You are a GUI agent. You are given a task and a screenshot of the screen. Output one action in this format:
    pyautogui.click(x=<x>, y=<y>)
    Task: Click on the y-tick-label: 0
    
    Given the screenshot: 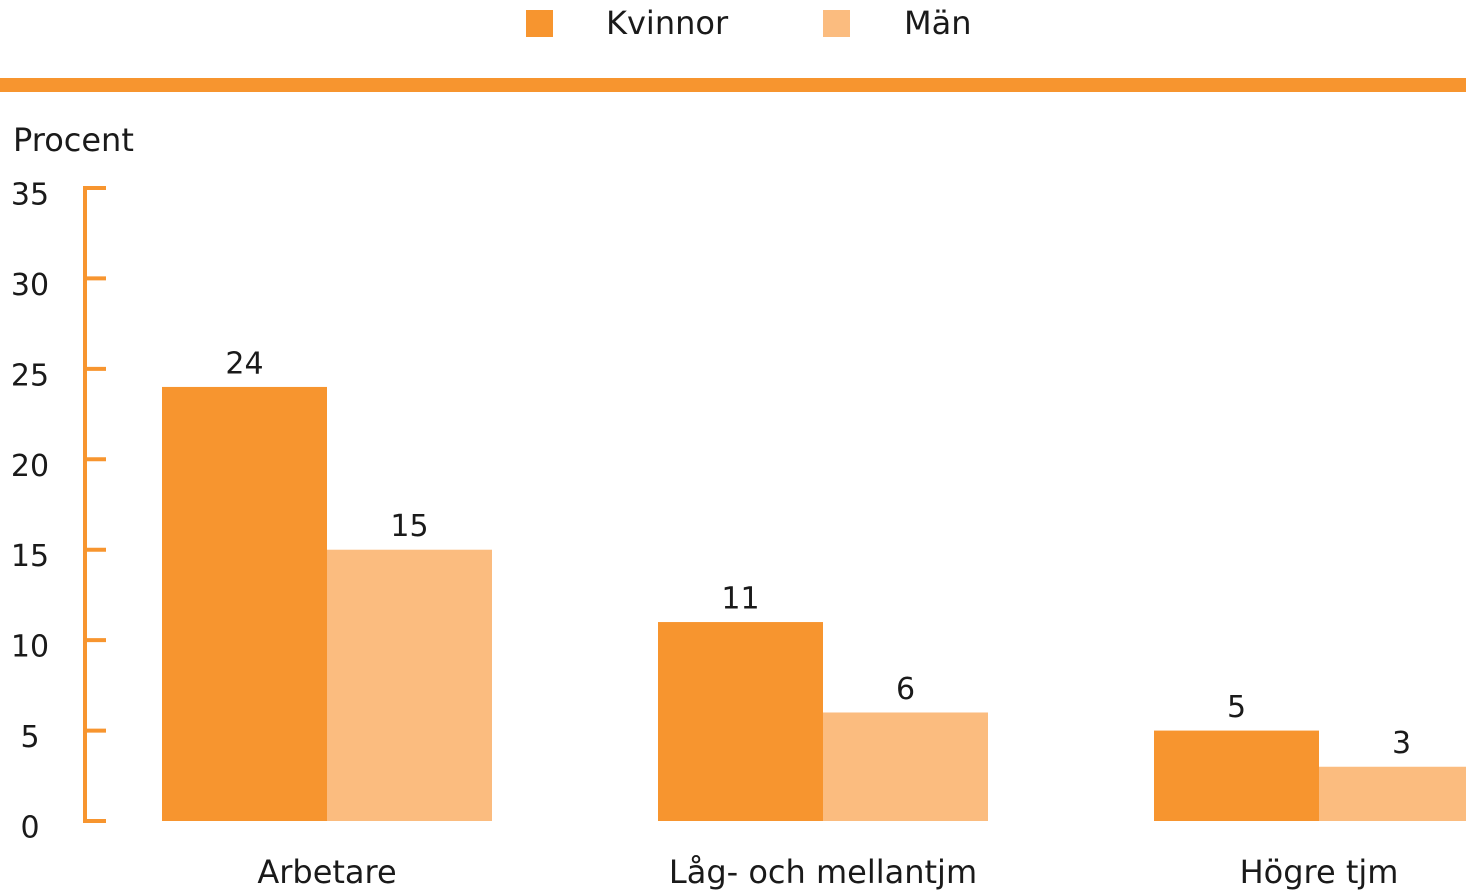 What is the action you would take?
    pyautogui.click(x=29, y=828)
    